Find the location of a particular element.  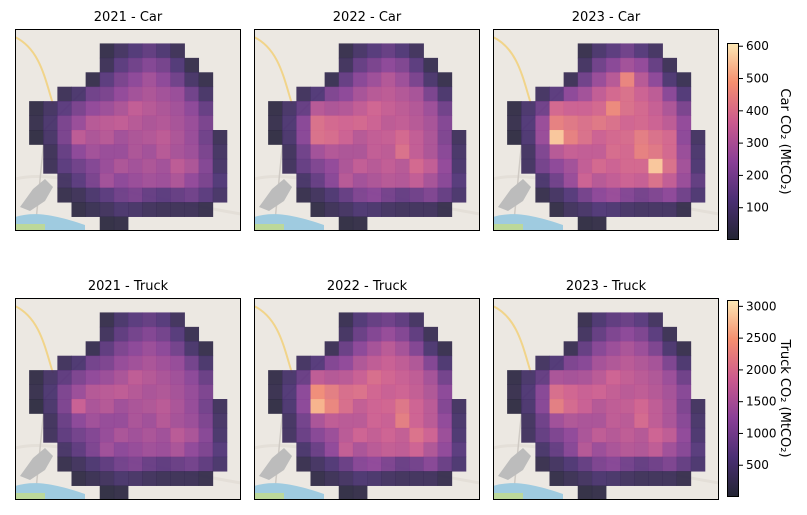

map-urban-area is located at coordinates (275, 195).